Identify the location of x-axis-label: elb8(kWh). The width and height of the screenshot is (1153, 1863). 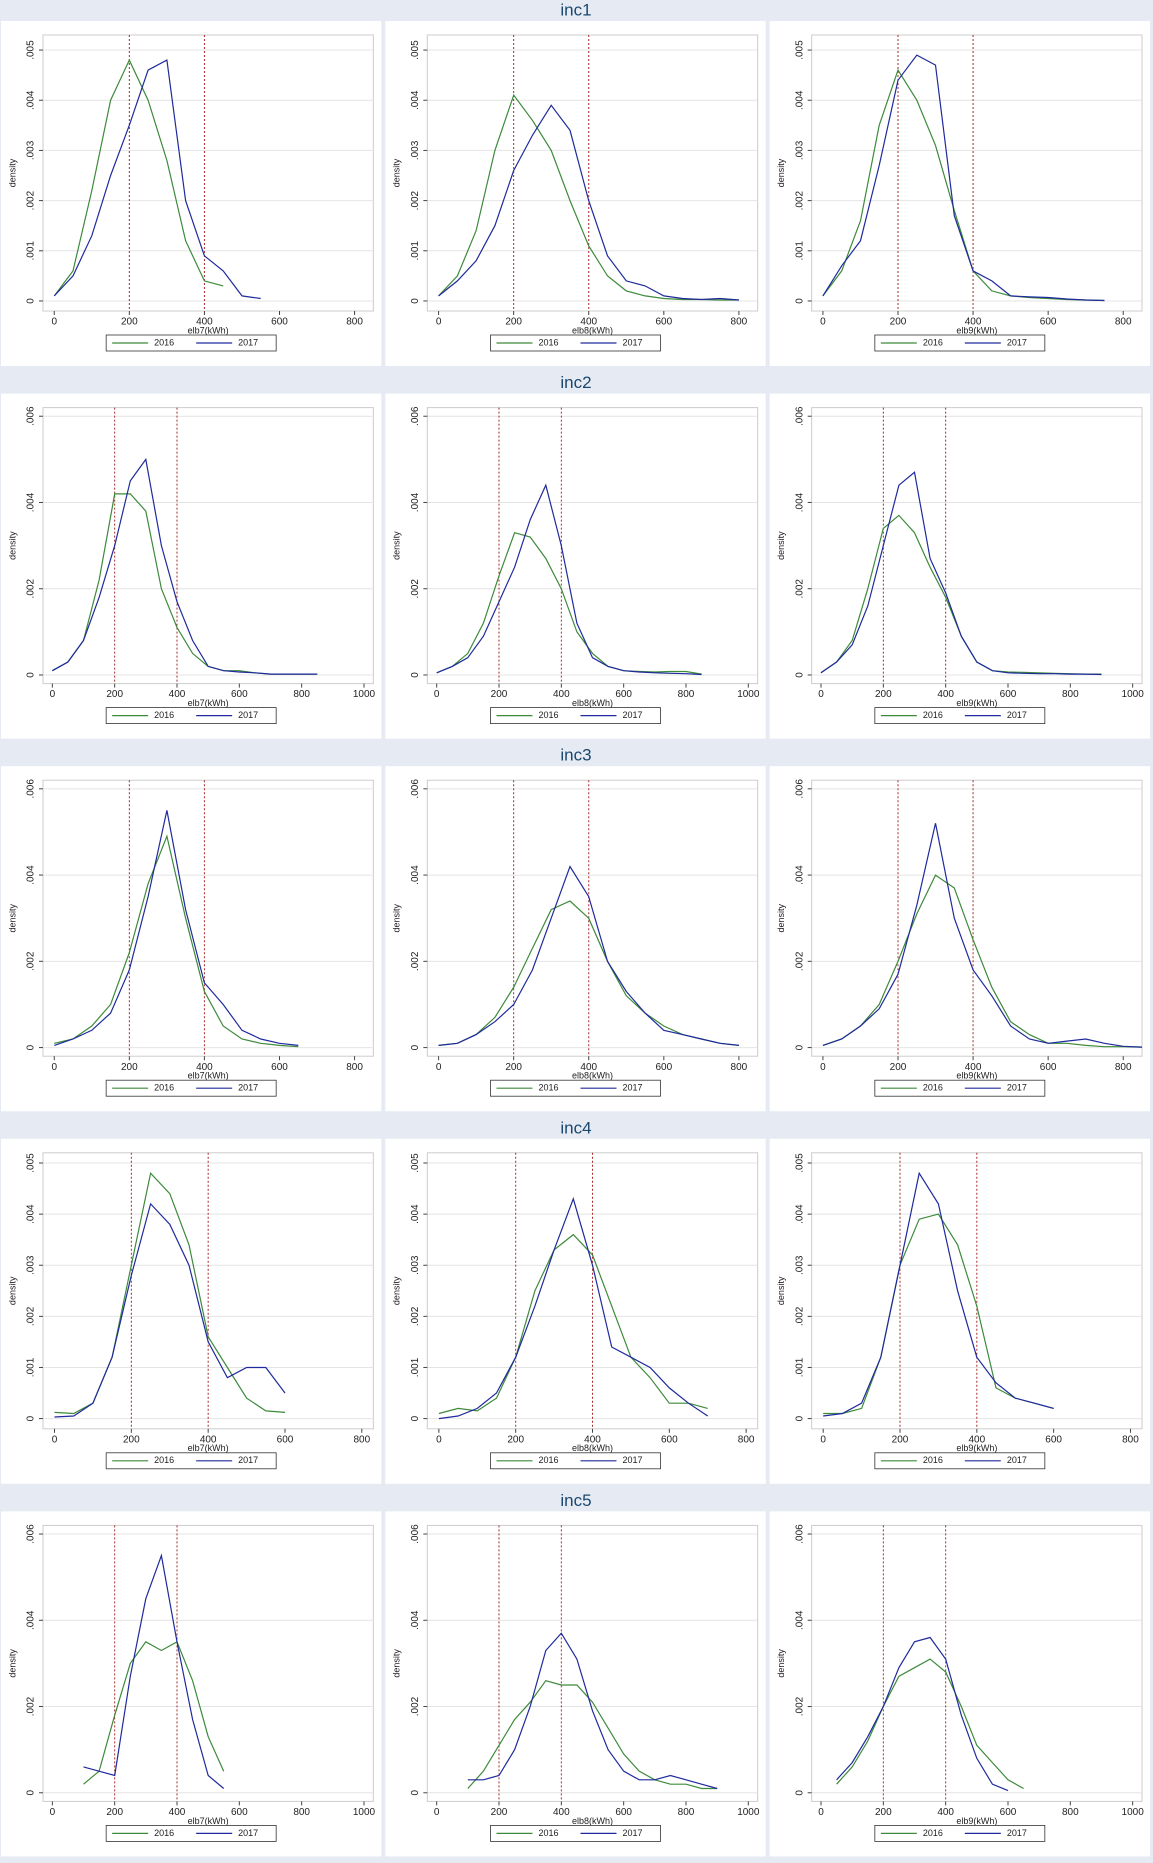
(592, 703).